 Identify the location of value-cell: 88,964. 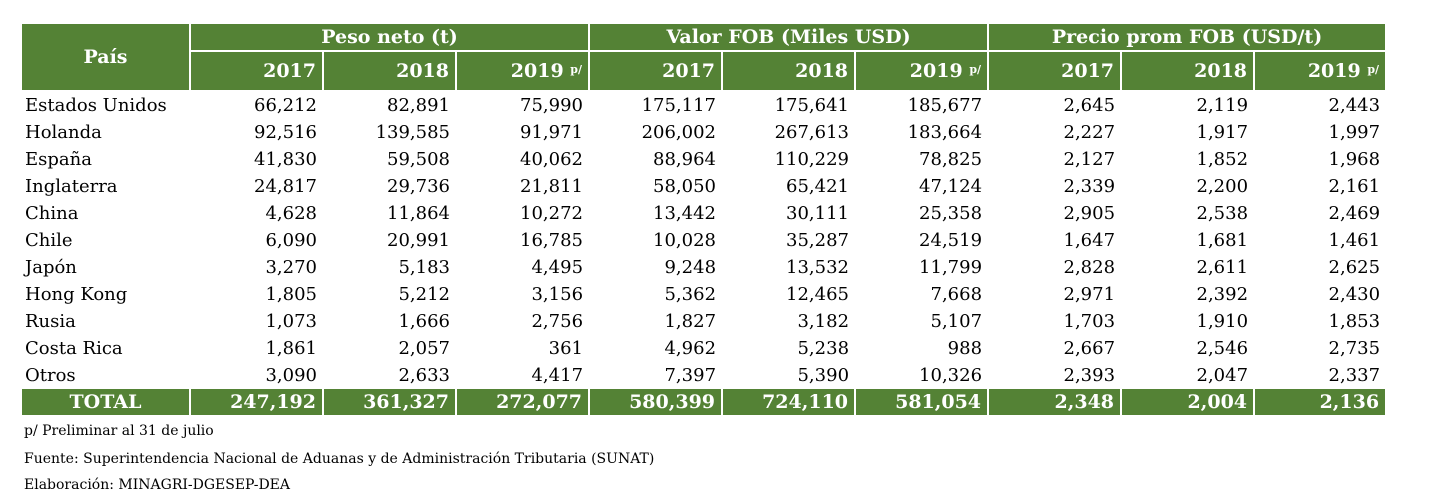
(685, 159).